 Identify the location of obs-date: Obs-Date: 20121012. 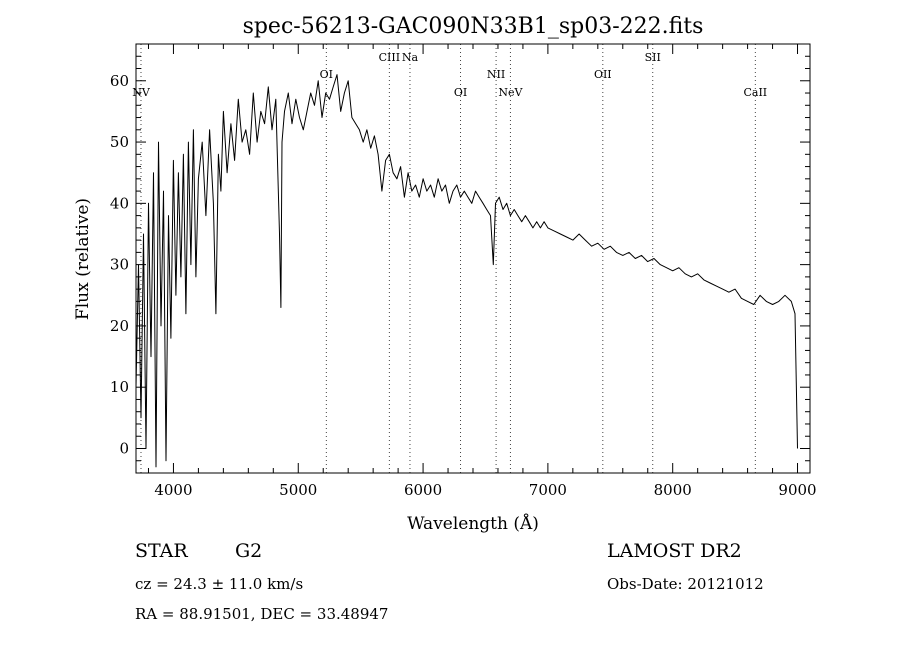
(685, 584).